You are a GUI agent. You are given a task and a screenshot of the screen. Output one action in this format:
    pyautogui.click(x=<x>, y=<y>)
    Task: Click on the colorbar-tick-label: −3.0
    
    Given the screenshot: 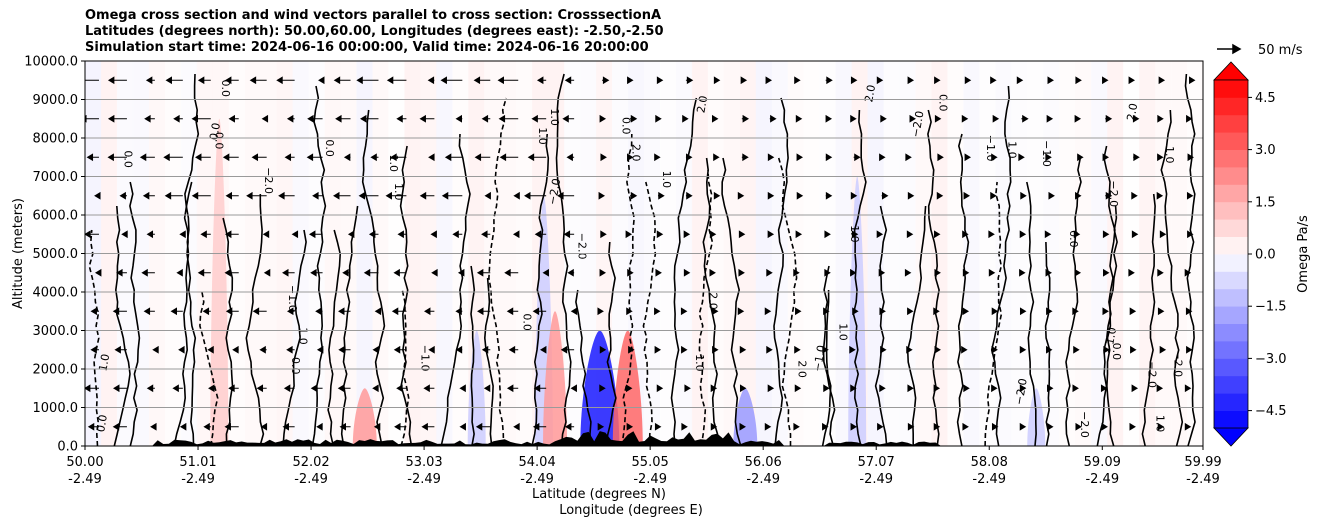 What is the action you would take?
    pyautogui.click(x=1271, y=359)
    